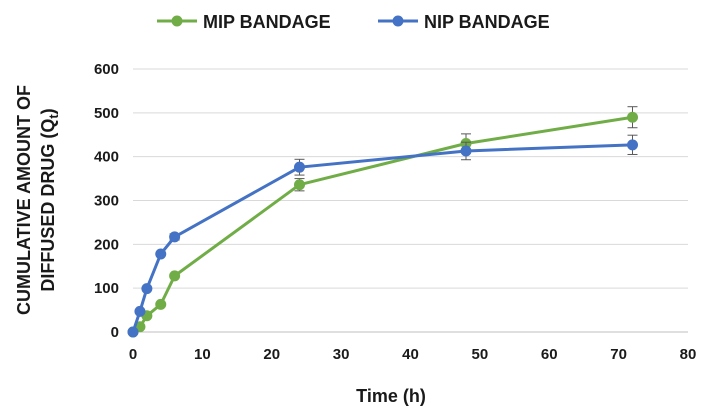  What do you see at coordinates (202, 354) in the screenshot?
I see `x-tick-label: 10` at bounding box center [202, 354].